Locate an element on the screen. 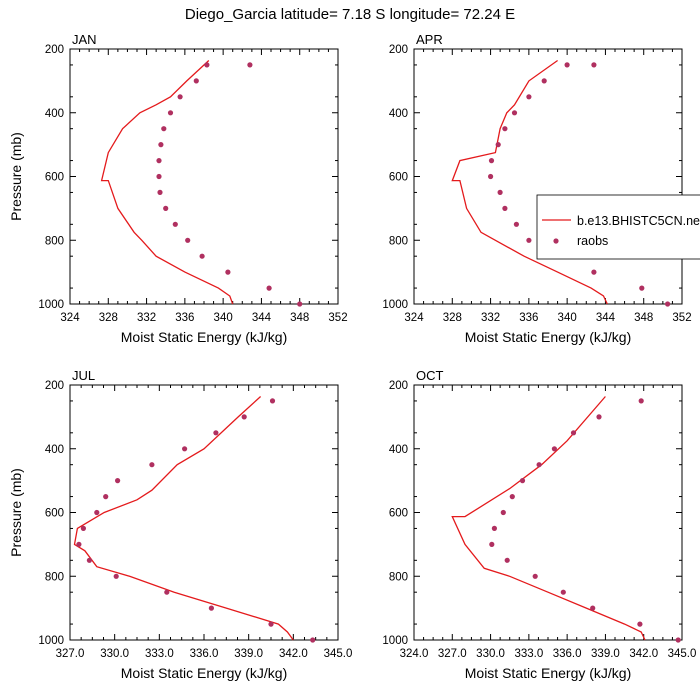 This screenshot has height=700, width=700. x-tick-label: 328 is located at coordinates (452, 318).